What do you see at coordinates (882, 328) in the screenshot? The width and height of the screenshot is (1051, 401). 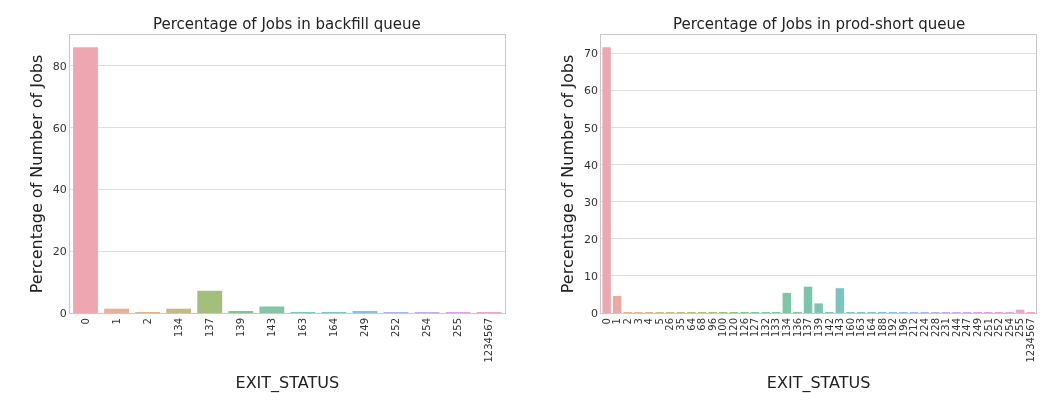 I see `x-tick-label: 188` at bounding box center [882, 328].